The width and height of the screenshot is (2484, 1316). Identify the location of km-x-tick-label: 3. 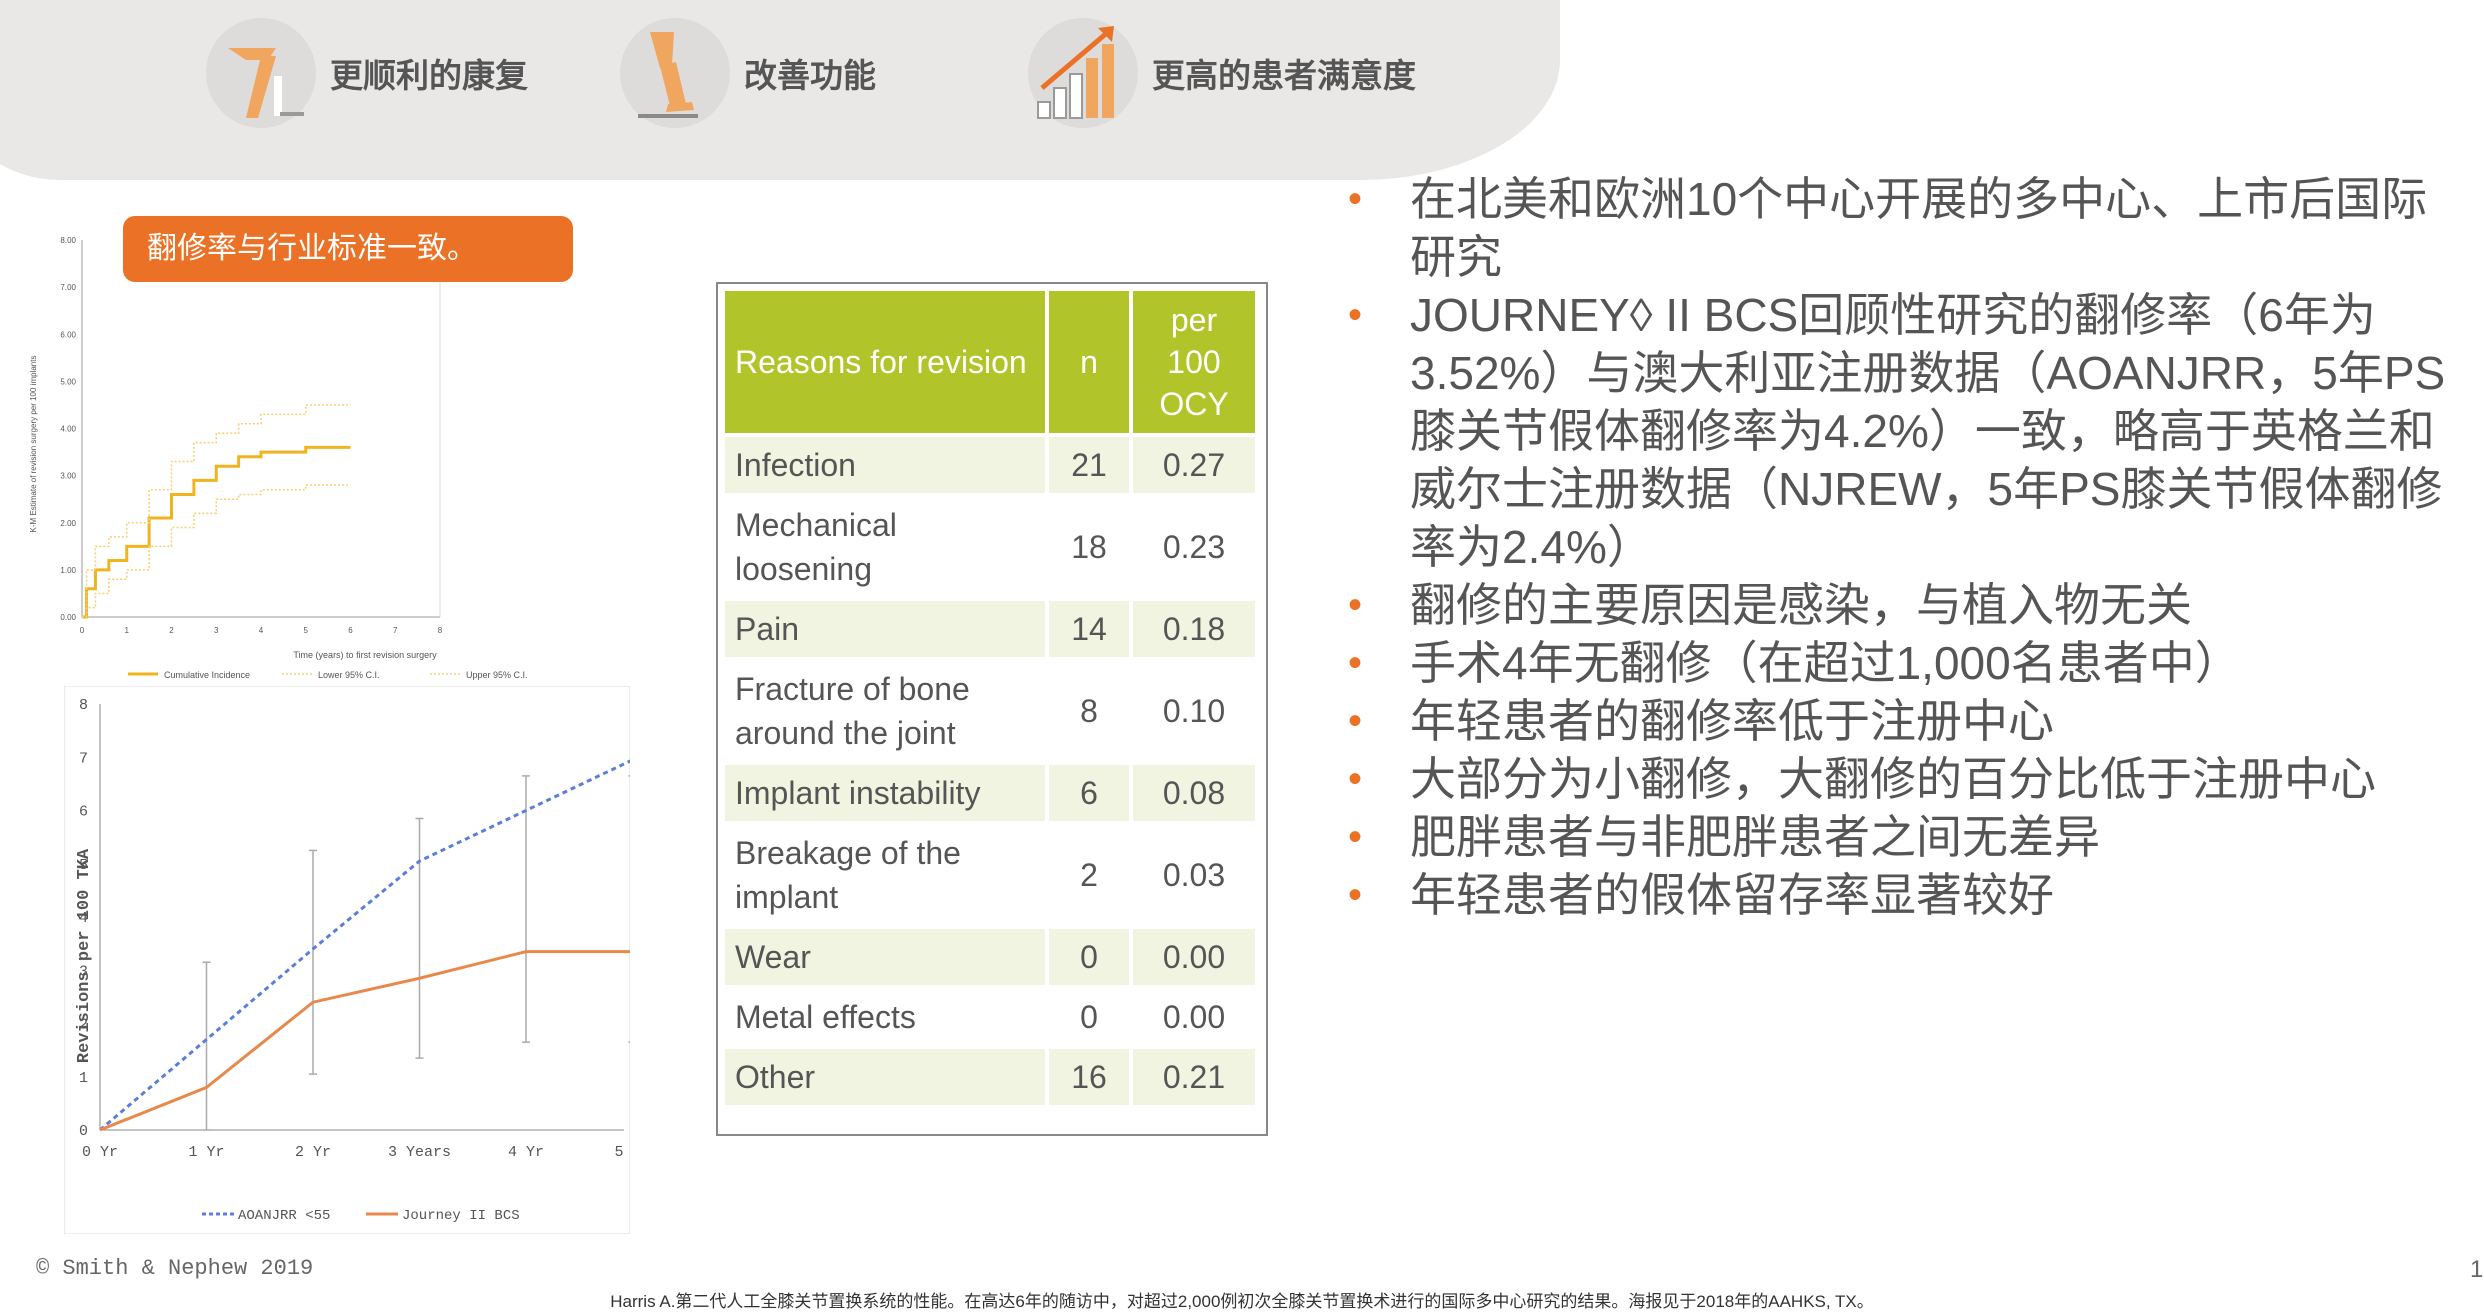
(216, 630).